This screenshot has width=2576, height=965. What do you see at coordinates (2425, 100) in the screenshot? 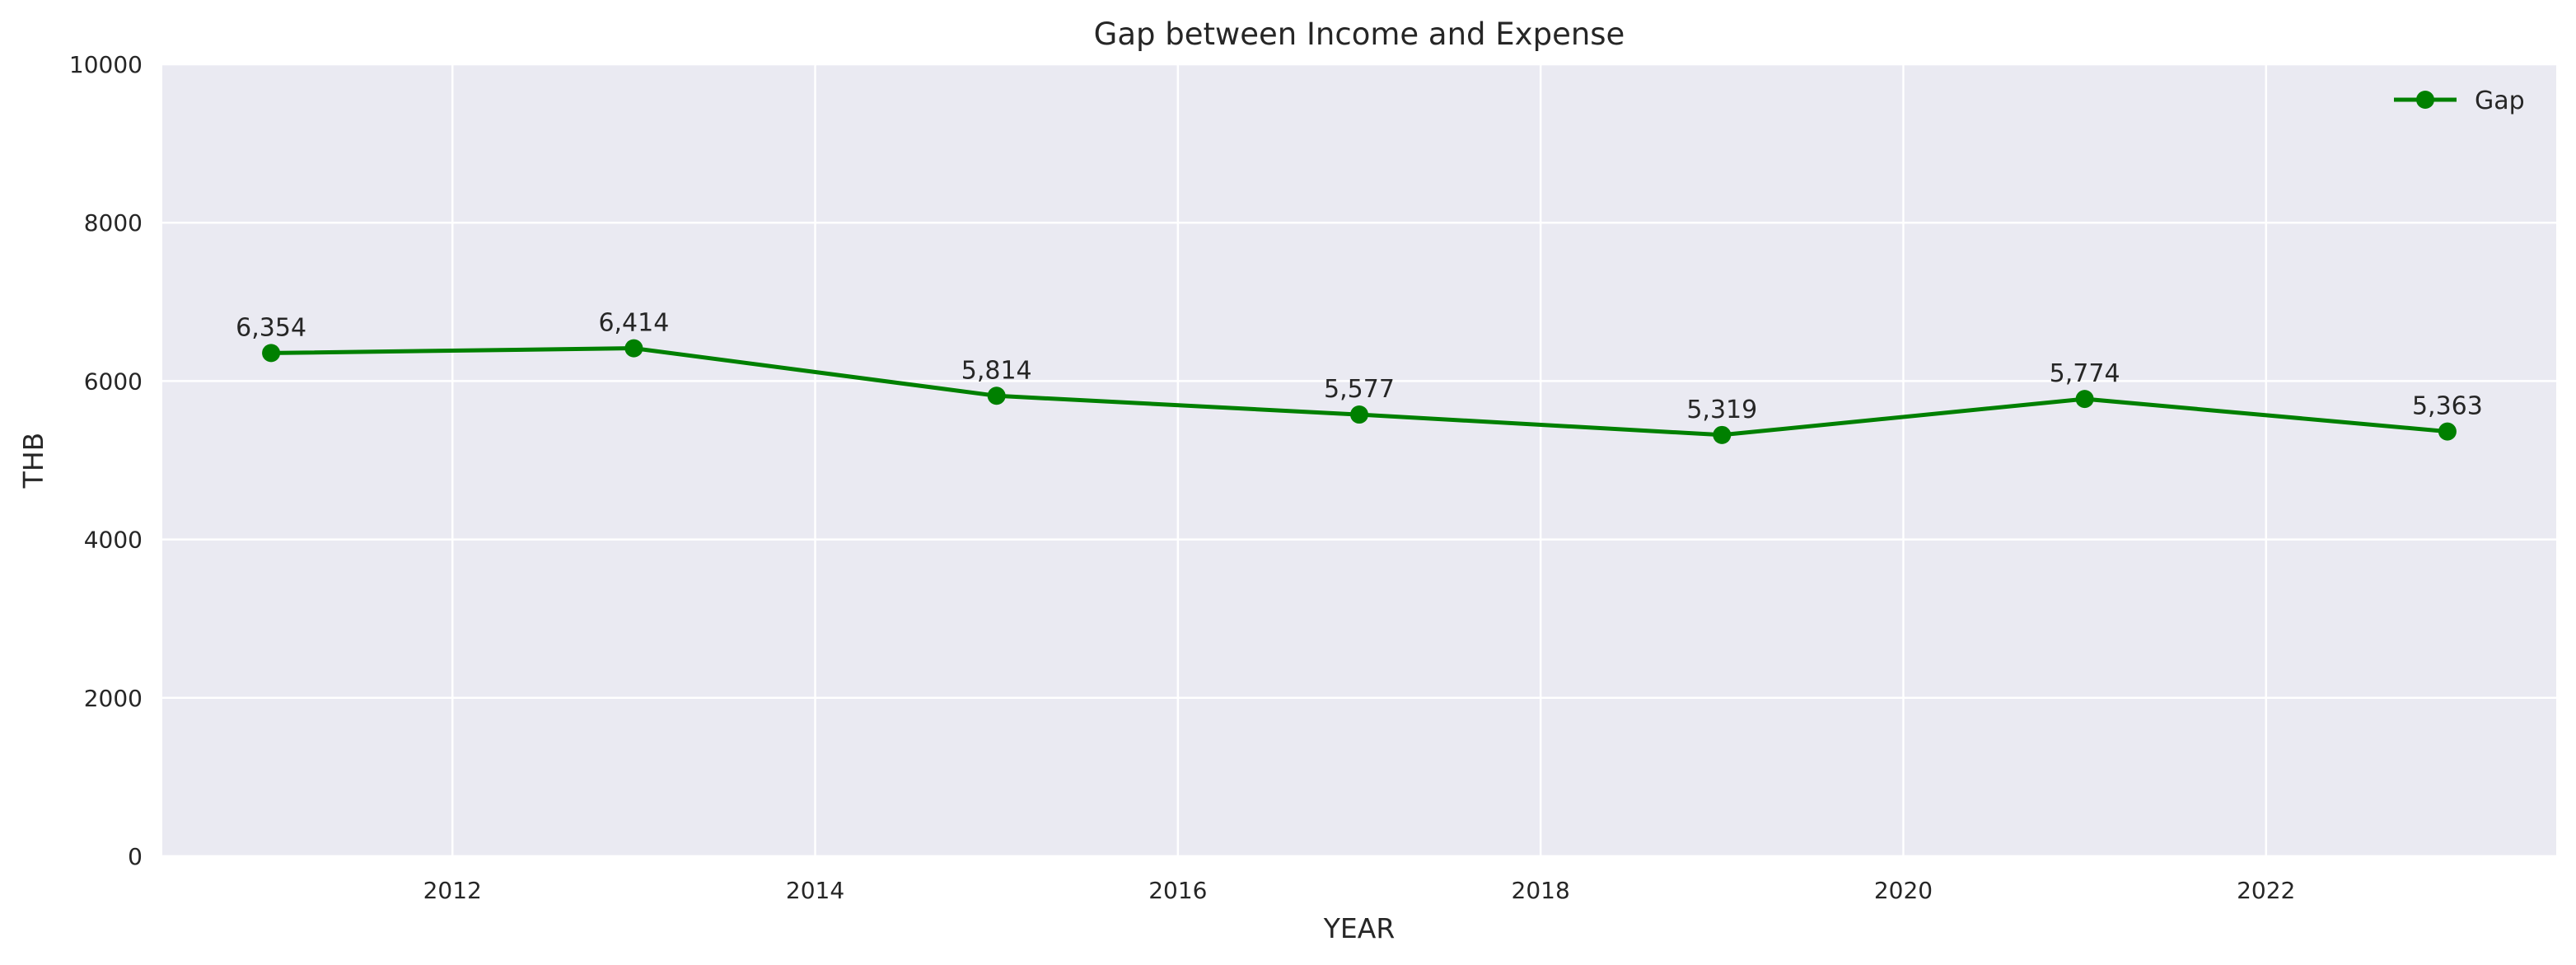
I see `legend-marker-icon` at bounding box center [2425, 100].